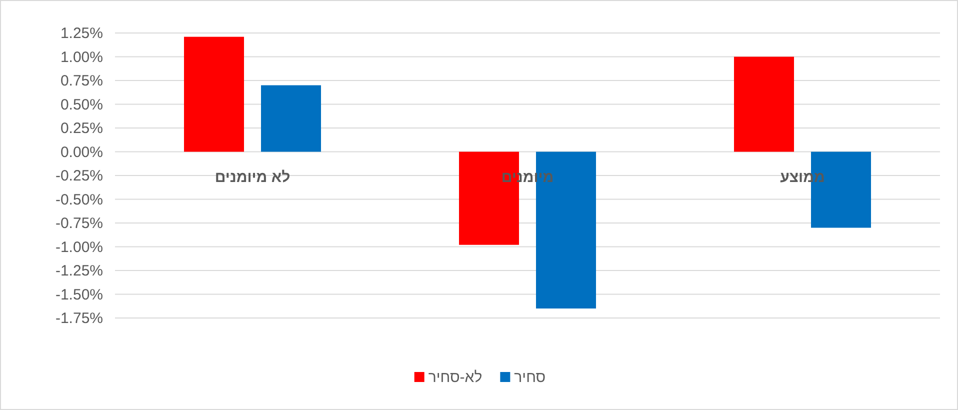 This screenshot has height=410, width=958. Describe the element at coordinates (79, 271) in the screenshot. I see `y-tick-label: -1.25%` at that location.